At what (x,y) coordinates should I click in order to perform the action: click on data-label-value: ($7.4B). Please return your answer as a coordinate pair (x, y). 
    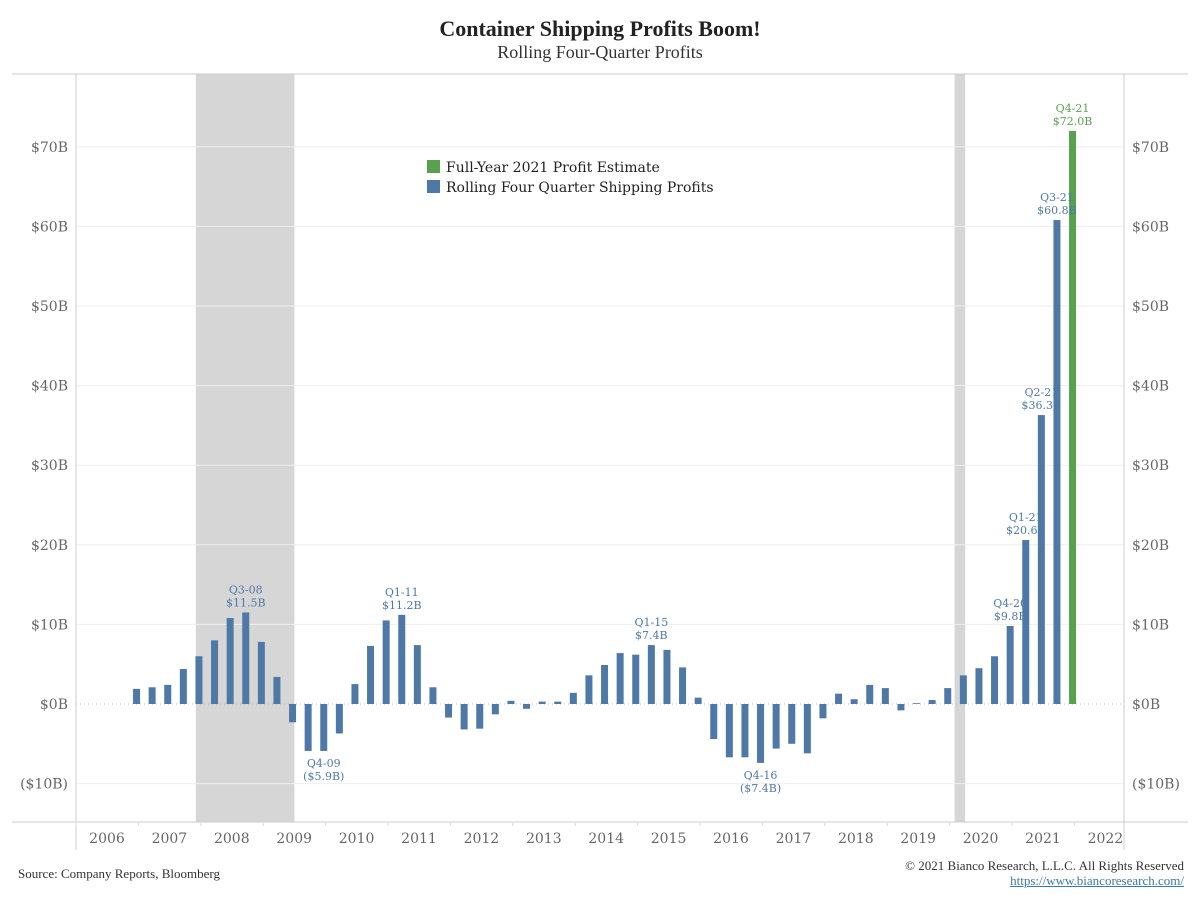
    Looking at the image, I should click on (760, 788).